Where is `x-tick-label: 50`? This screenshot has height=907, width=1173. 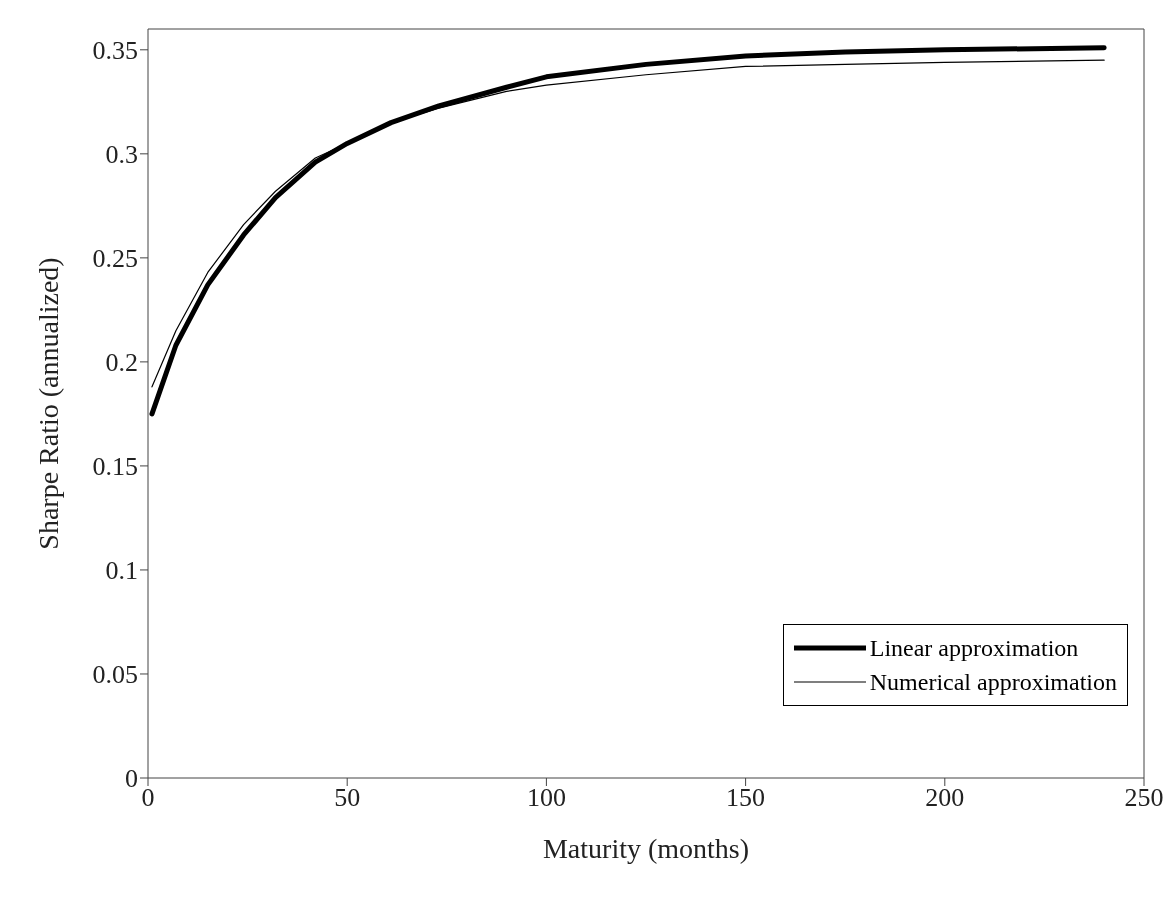
x-tick-label: 50 is located at coordinates (347, 798).